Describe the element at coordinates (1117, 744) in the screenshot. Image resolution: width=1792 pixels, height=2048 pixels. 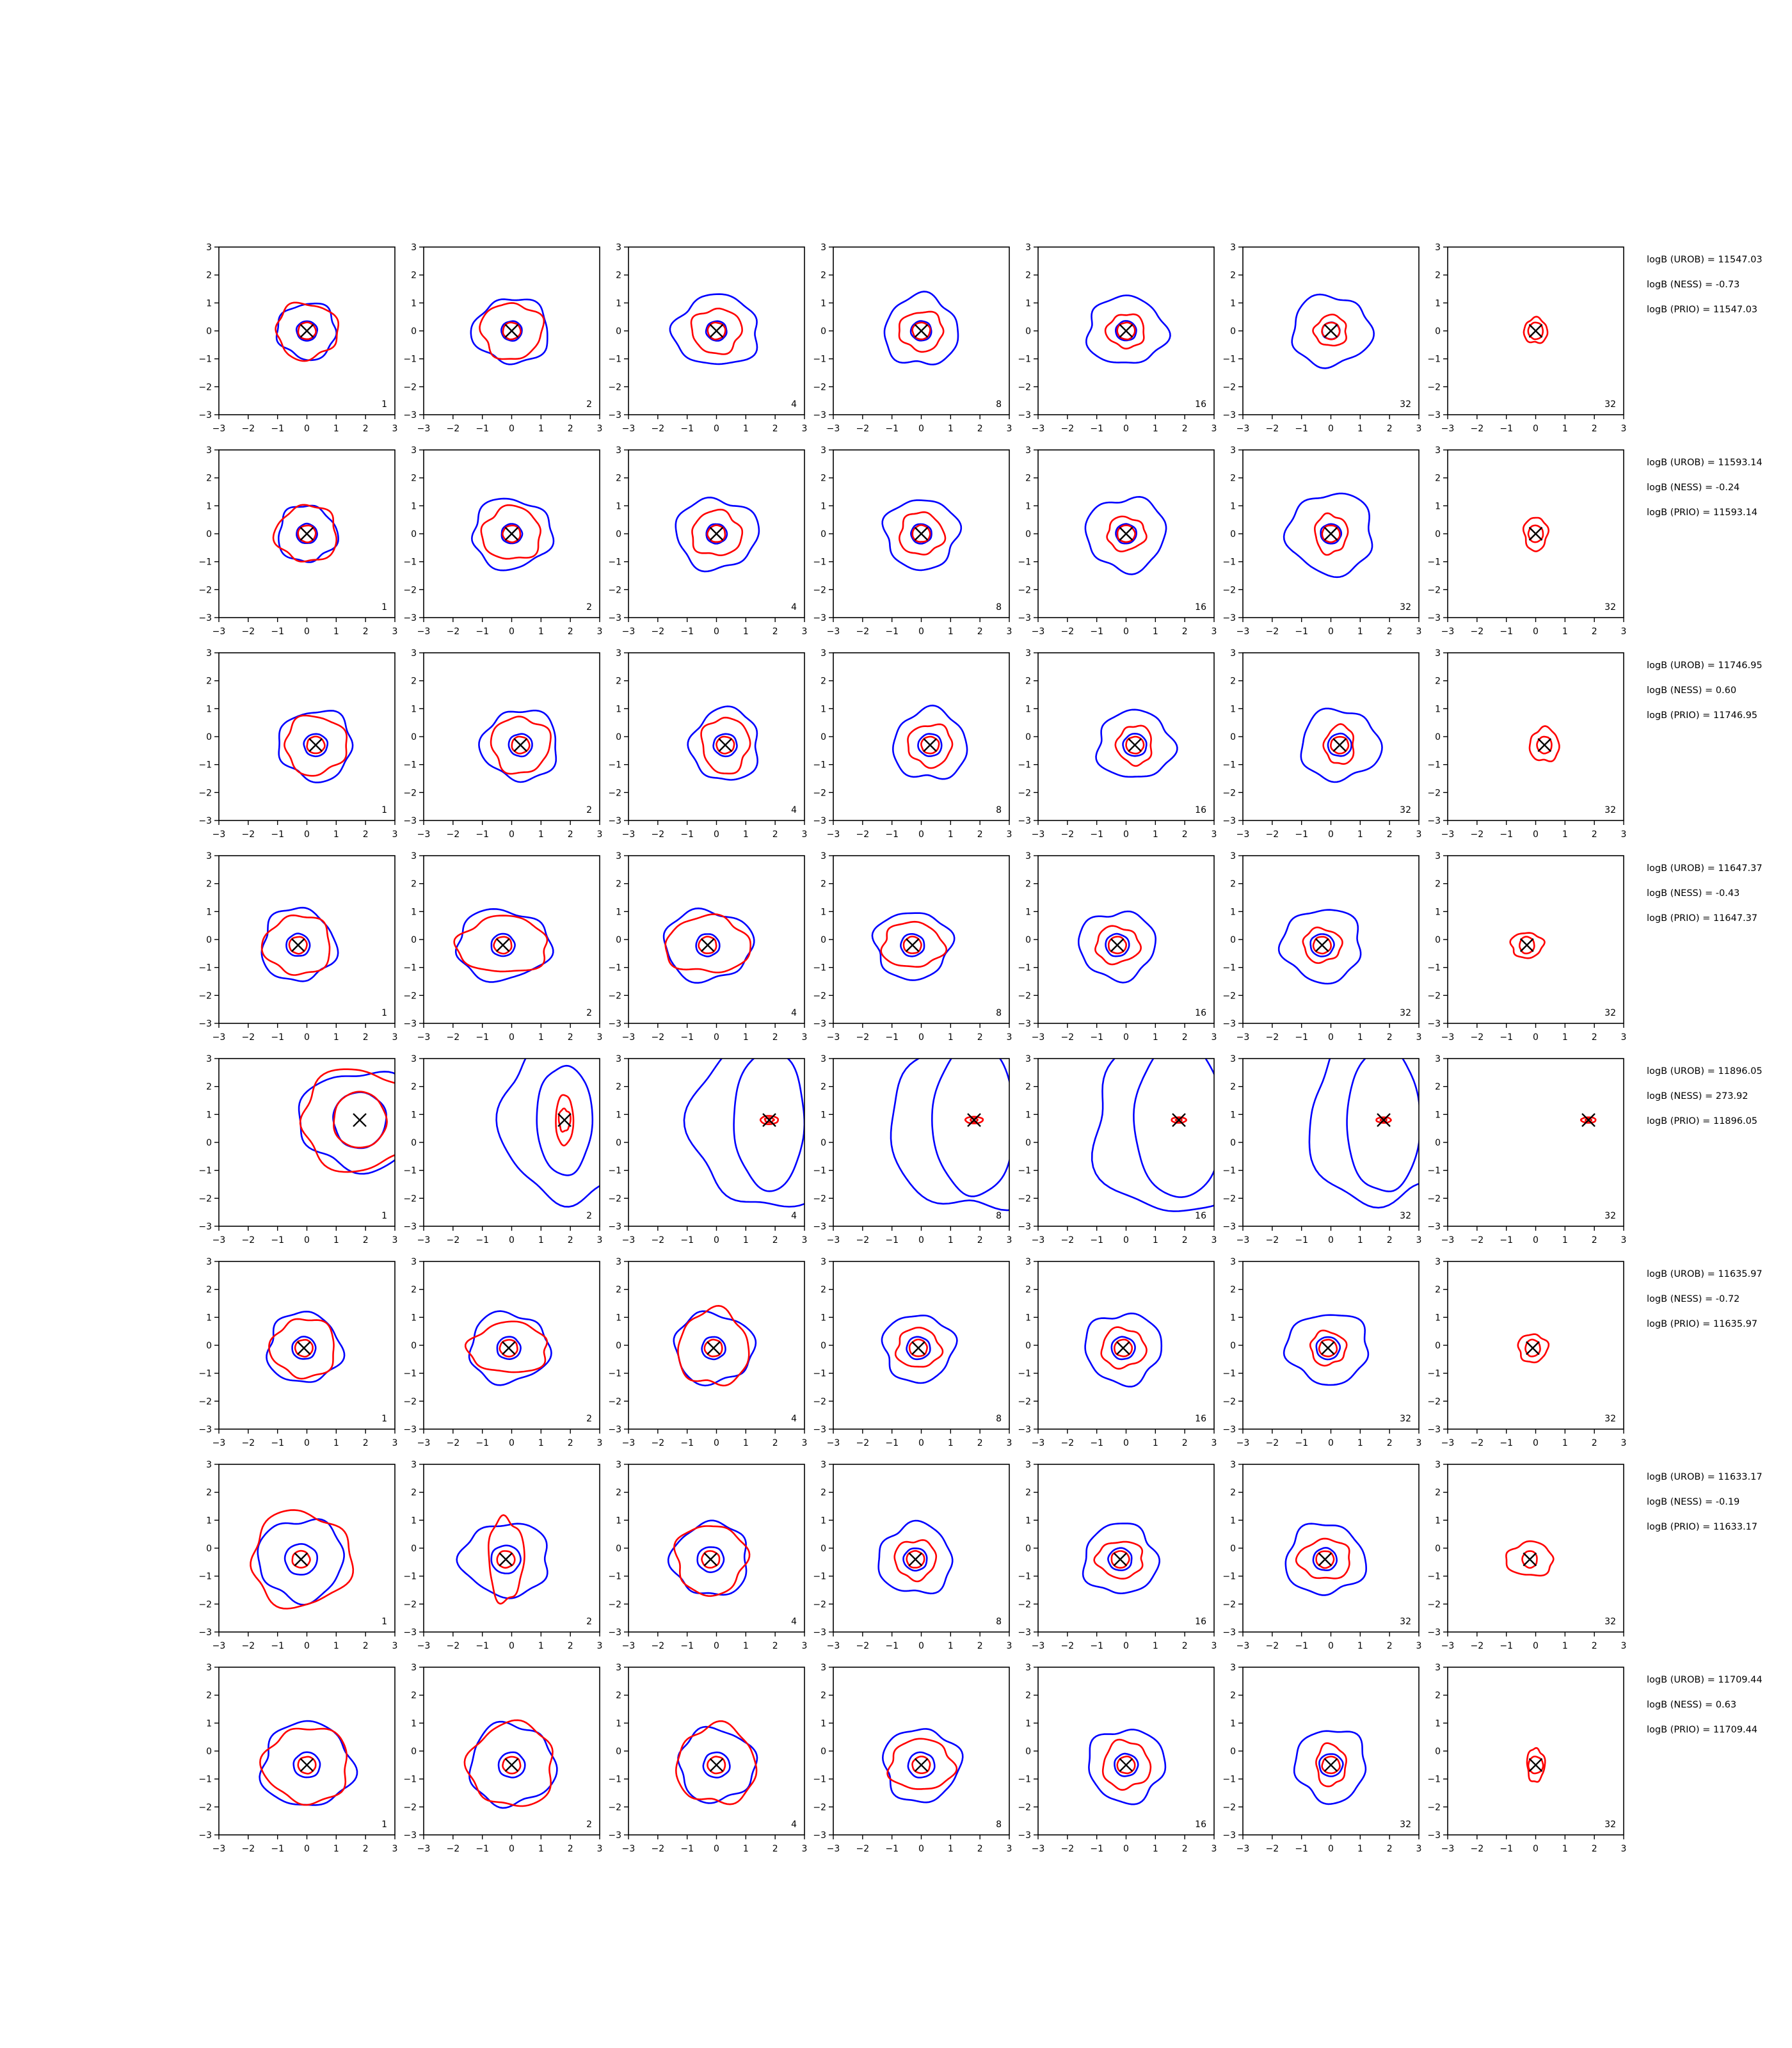
I see `panel-3-5: −3 −2 −1 0 1 2 3 −3 −2 −1 0 1 2 3 16` at that location.